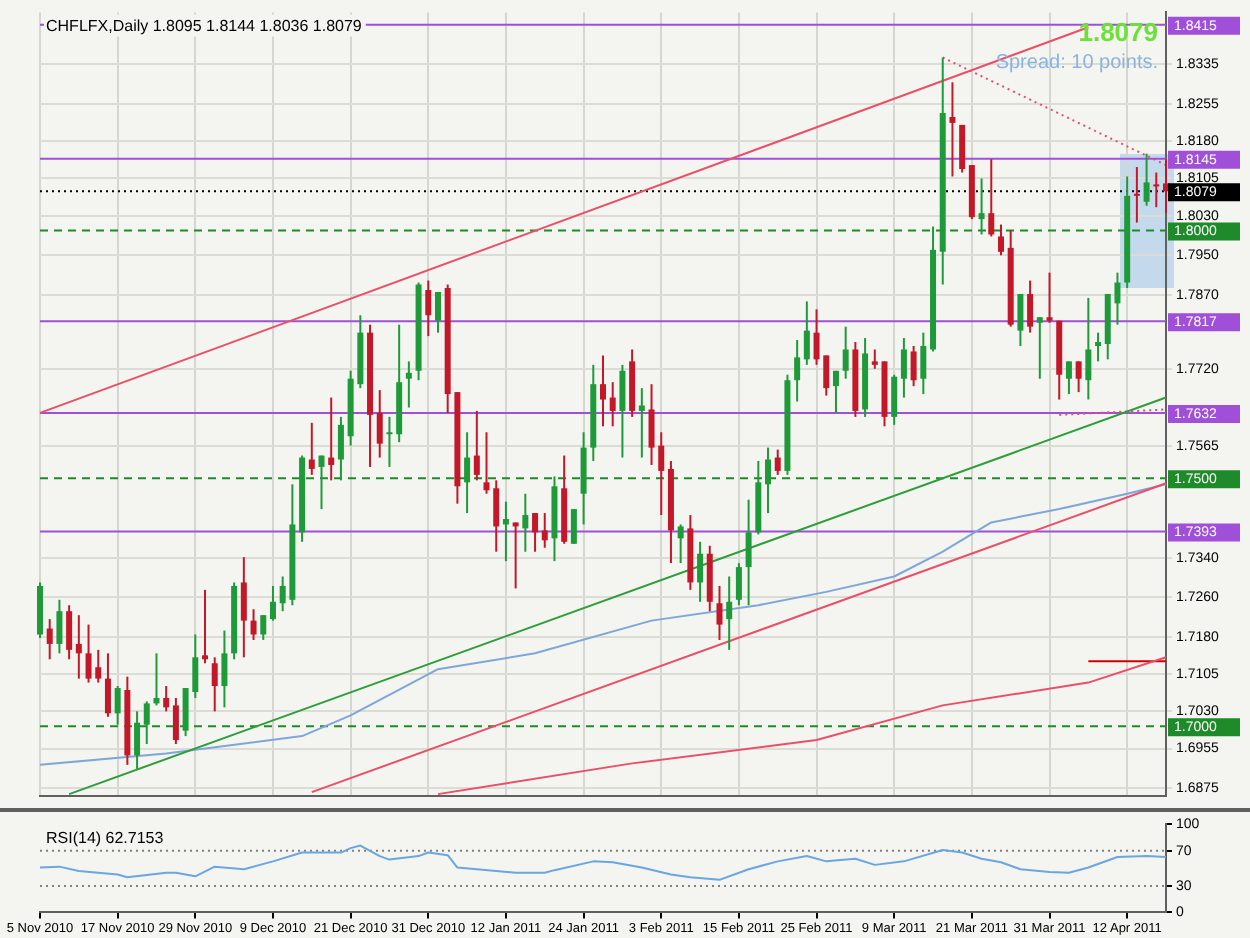 The image size is (1250, 938). I want to click on annotation: Spread: 10 points., so click(1076, 62).